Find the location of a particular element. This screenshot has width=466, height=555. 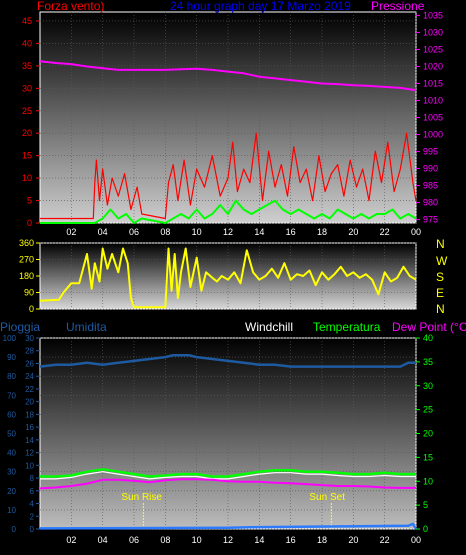

legend-windchill: Windchill is located at coordinates (269, 327).